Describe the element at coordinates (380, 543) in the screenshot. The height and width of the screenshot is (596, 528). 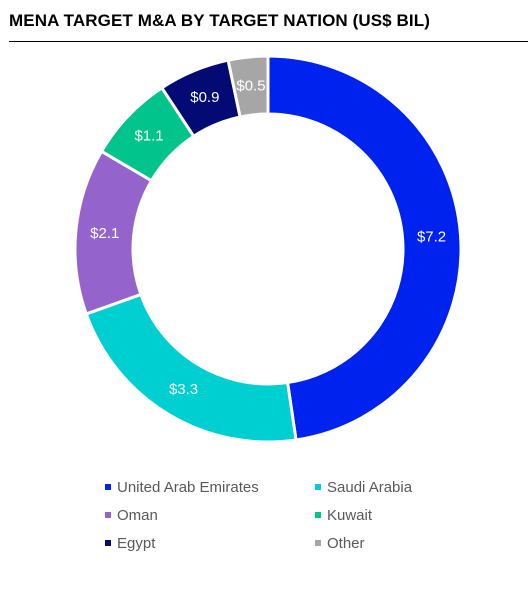
I see `legend-item-other: Other` at that location.